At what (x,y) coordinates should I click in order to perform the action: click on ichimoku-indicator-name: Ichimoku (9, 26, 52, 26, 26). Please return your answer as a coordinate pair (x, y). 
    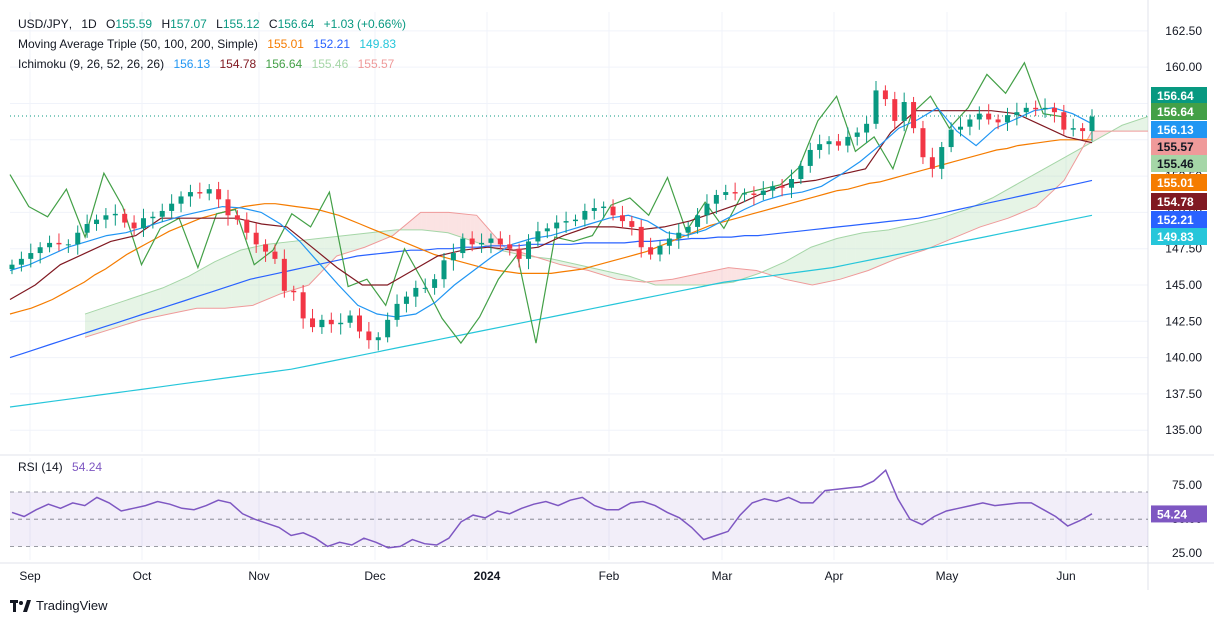
    Looking at the image, I should click on (91, 64).